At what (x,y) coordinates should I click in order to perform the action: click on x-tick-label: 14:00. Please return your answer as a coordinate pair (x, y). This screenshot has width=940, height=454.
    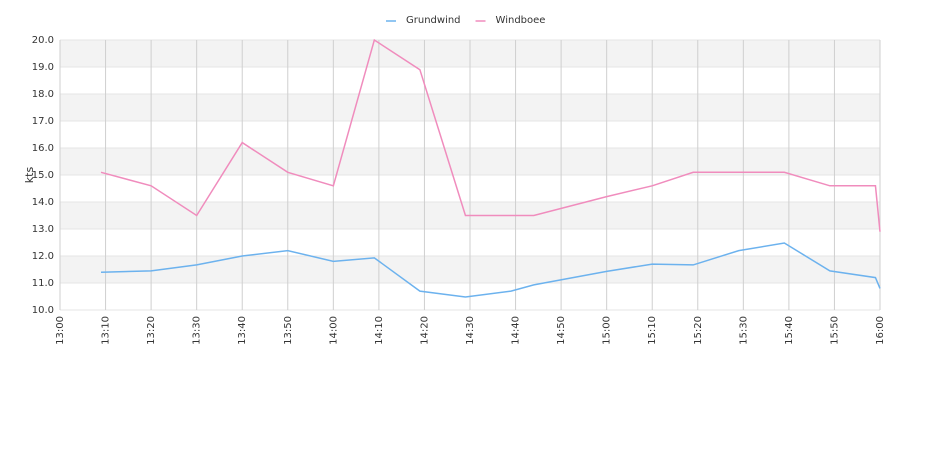
    Looking at the image, I should click on (333, 330).